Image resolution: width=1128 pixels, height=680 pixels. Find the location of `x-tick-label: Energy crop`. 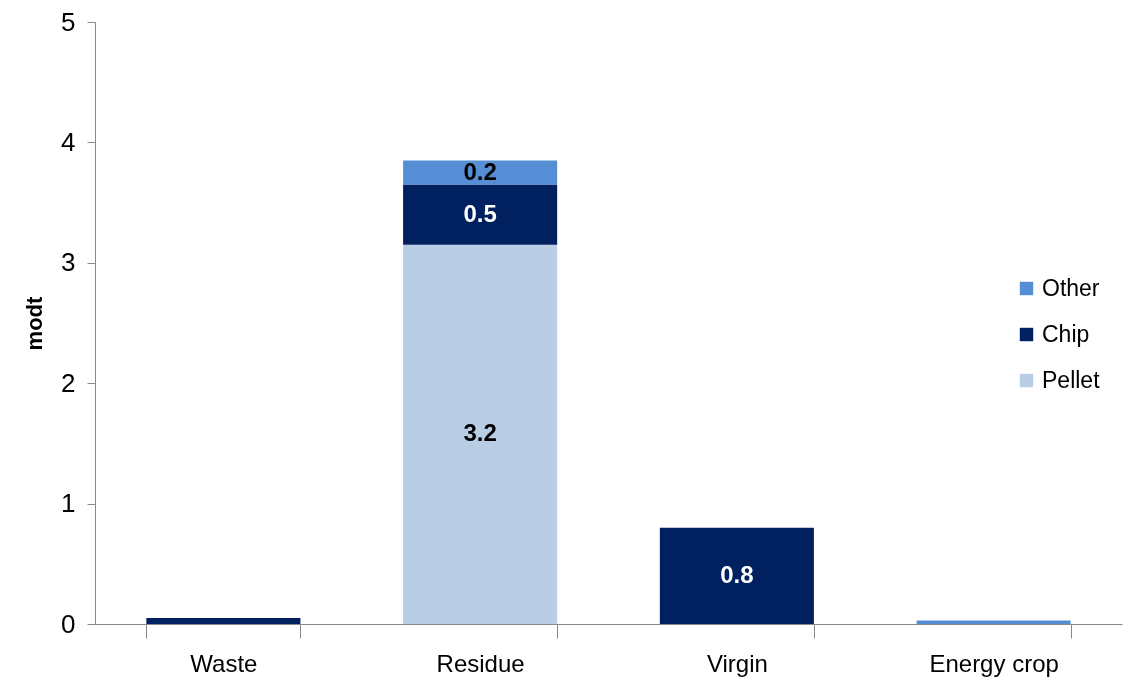

x-tick-label: Energy crop is located at coordinates (994, 663).